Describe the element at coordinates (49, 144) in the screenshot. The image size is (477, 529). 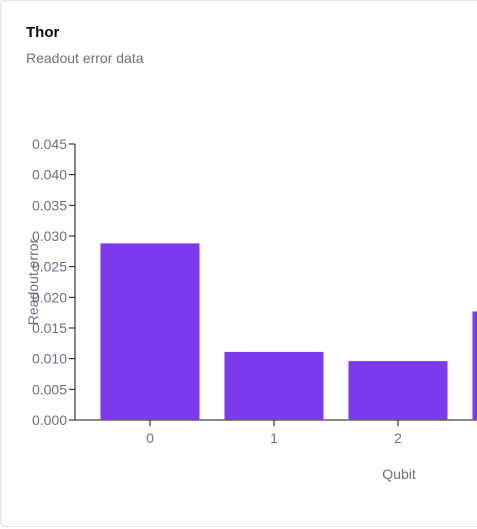
I see `y-tick-label: 0.045` at that location.